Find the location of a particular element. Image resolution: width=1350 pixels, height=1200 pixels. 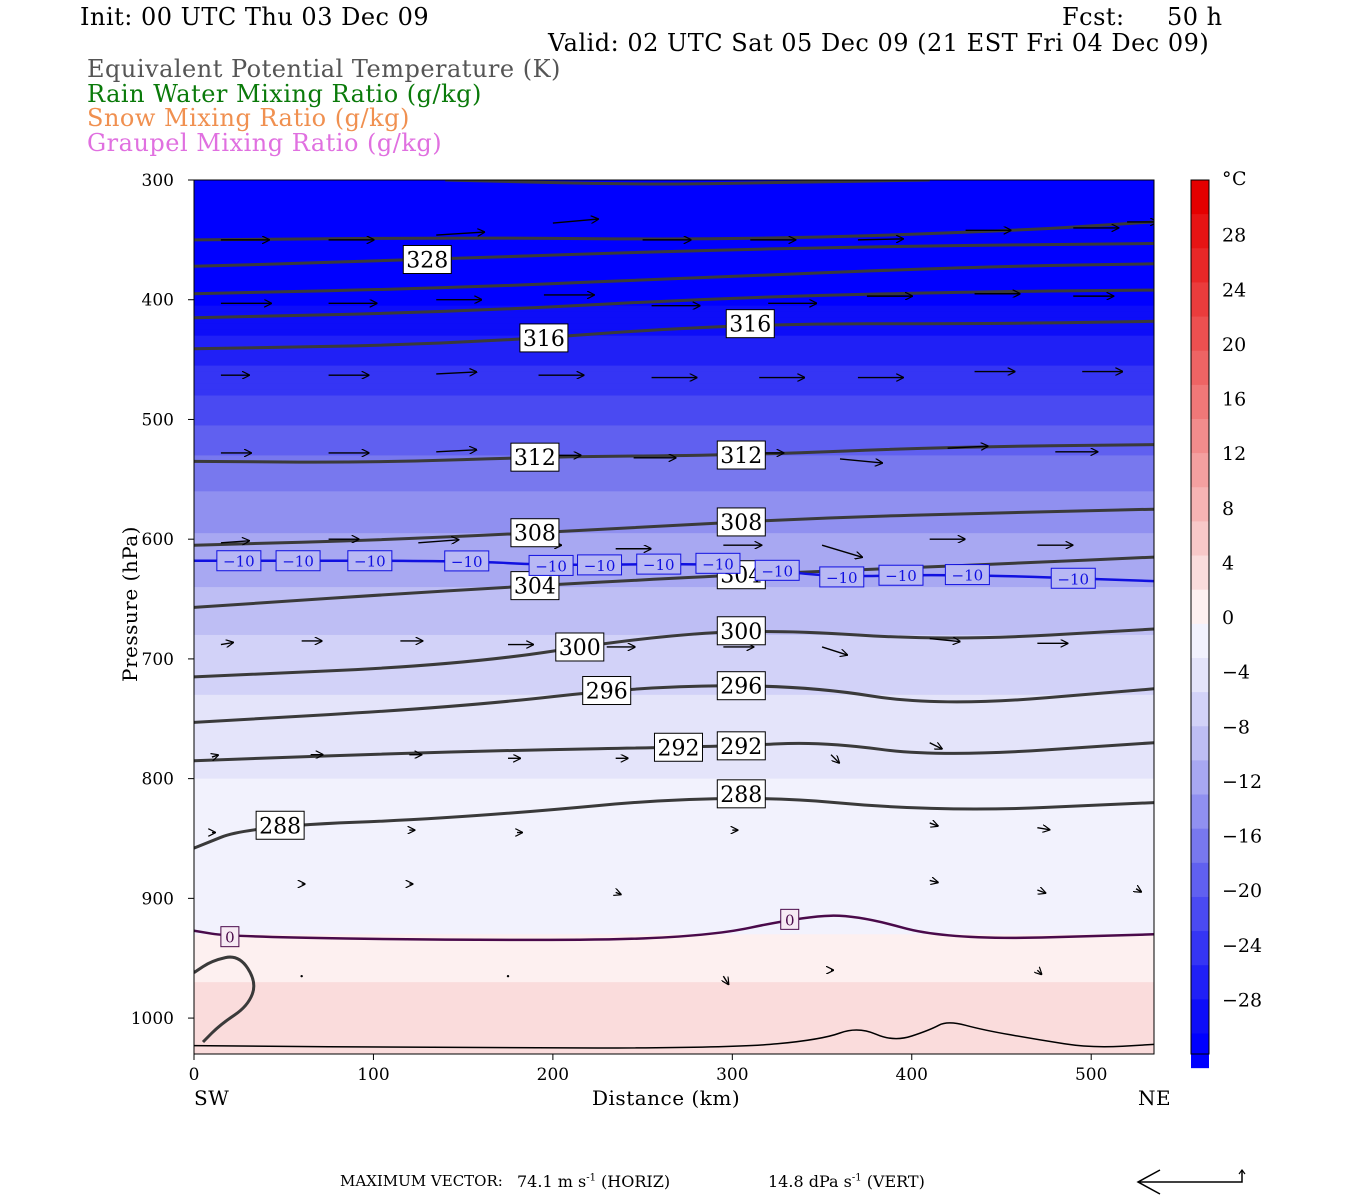

theta-e-label: 296 is located at coordinates (741, 687).